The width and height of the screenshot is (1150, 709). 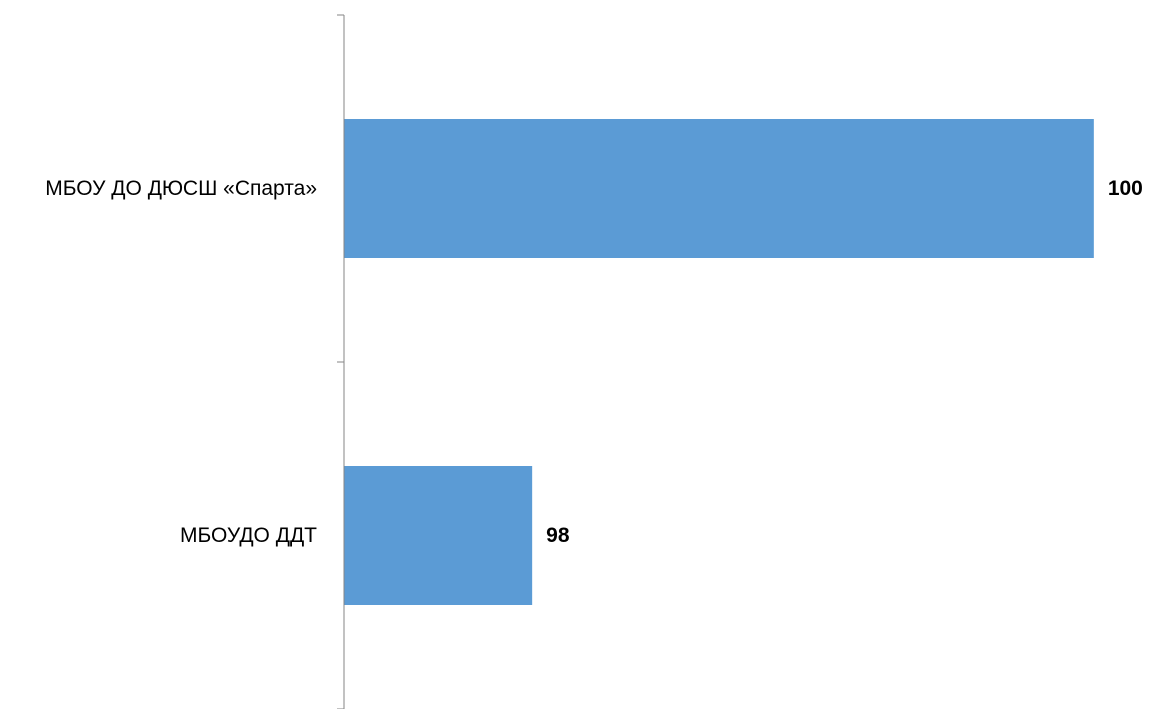 What do you see at coordinates (181, 188) in the screenshot?
I see `category-label: МБОУ ДО ДЮСШ «Спарта»` at bounding box center [181, 188].